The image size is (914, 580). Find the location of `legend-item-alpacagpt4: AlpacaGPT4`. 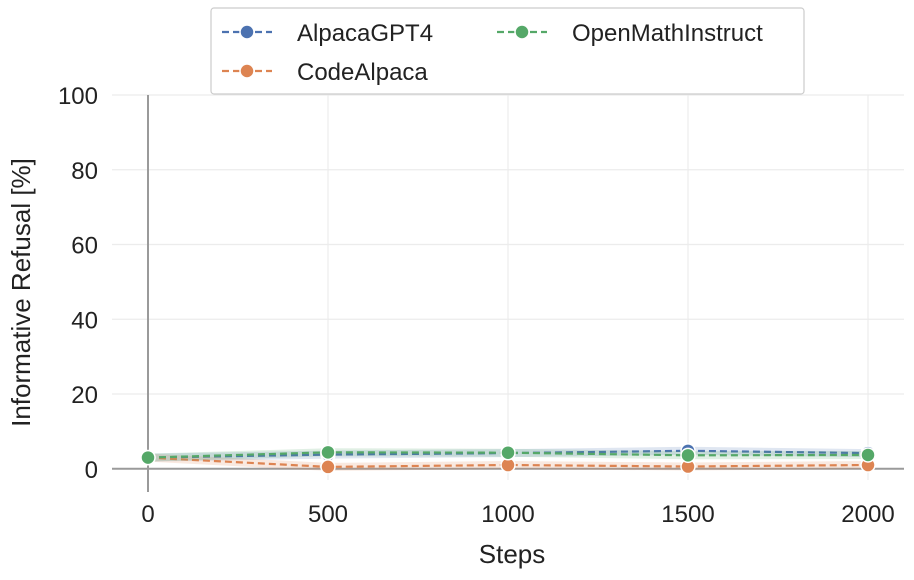

legend-item-alpacagpt4: AlpacaGPT4 is located at coordinates (327, 33).